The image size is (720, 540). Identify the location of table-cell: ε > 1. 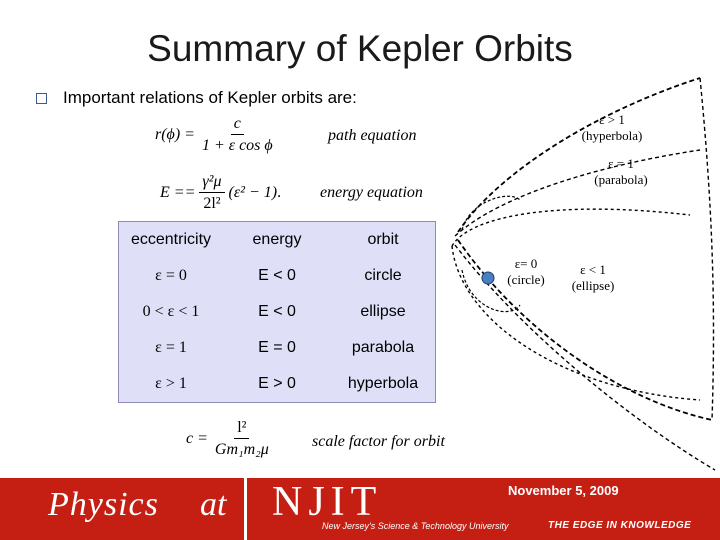
(171, 383).